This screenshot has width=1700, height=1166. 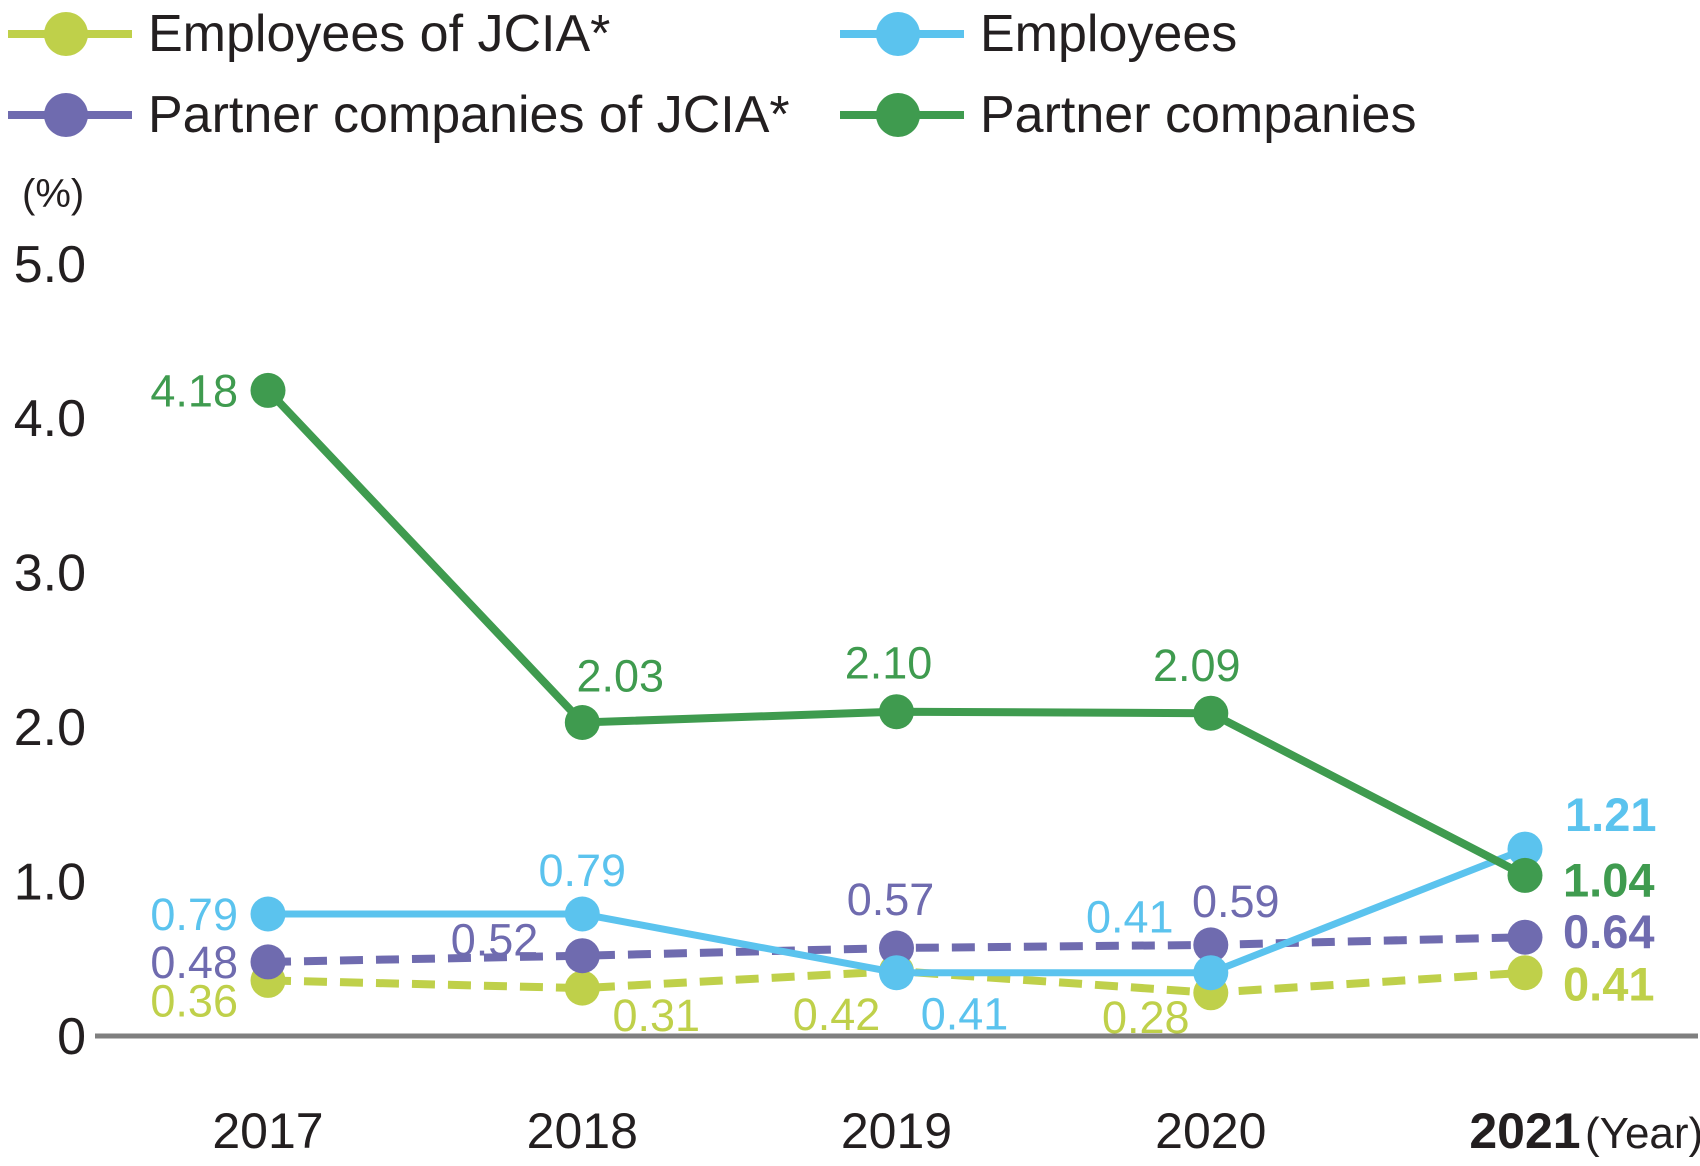 I want to click on data-label: 0.52, so click(x=495, y=940).